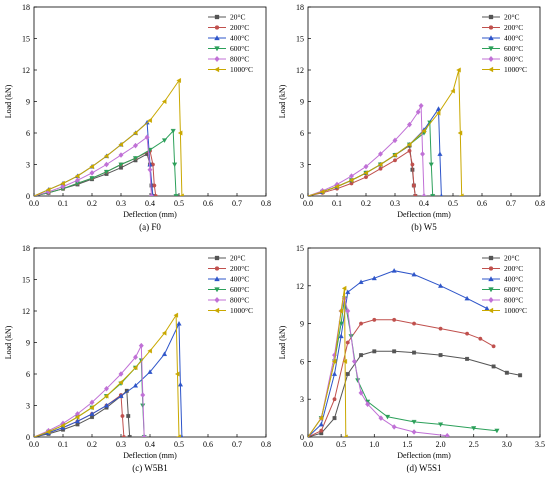 This screenshot has width=550, height=482. I want to click on x-tick-label: 0.2, so click(366, 203).